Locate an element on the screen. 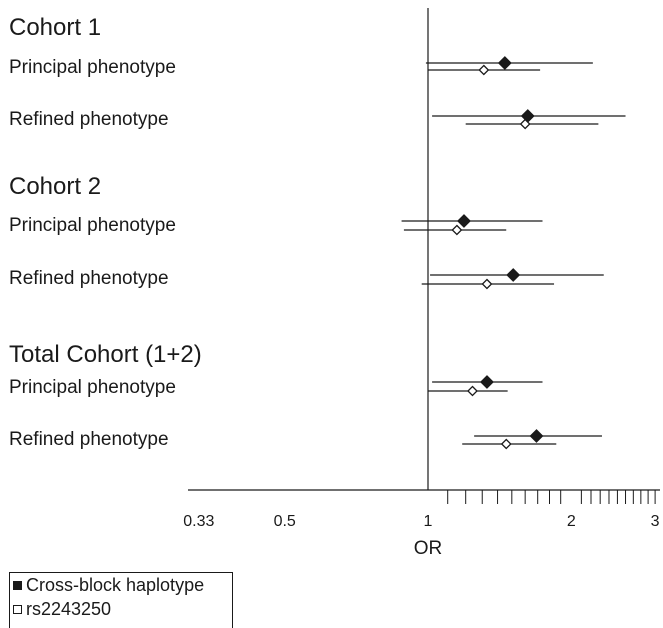 The image size is (663, 628). row-label-cohort1-refined: Refined phenotype is located at coordinates (89, 119).